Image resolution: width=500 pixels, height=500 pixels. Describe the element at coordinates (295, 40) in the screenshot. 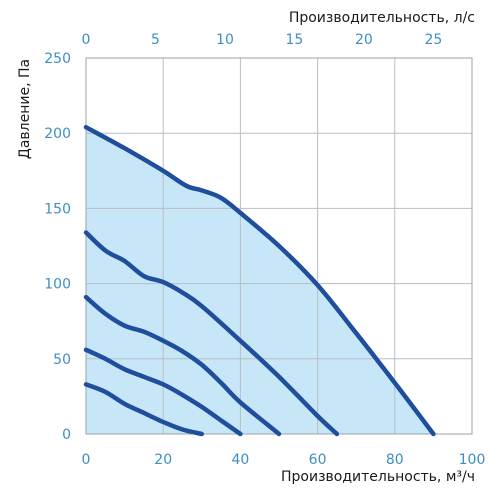

I see `x2-tick-label: 15` at that location.